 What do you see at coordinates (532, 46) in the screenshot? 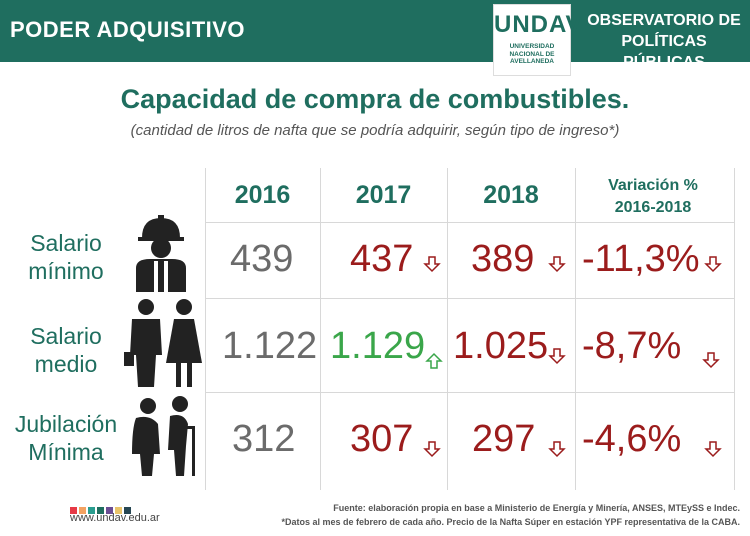
I see `logo-sub-1: UNIVERSIDAD` at bounding box center [532, 46].